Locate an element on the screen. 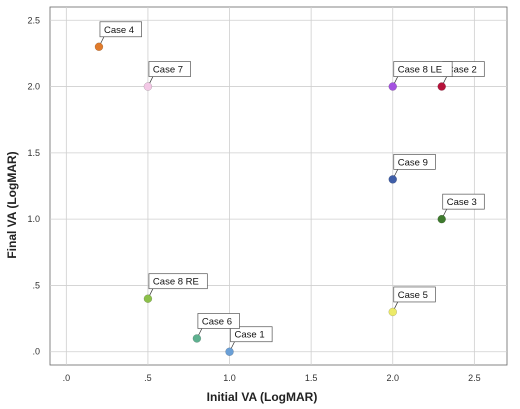 This screenshot has height=409, width=520. point-label: Case 7 is located at coordinates (168, 70).